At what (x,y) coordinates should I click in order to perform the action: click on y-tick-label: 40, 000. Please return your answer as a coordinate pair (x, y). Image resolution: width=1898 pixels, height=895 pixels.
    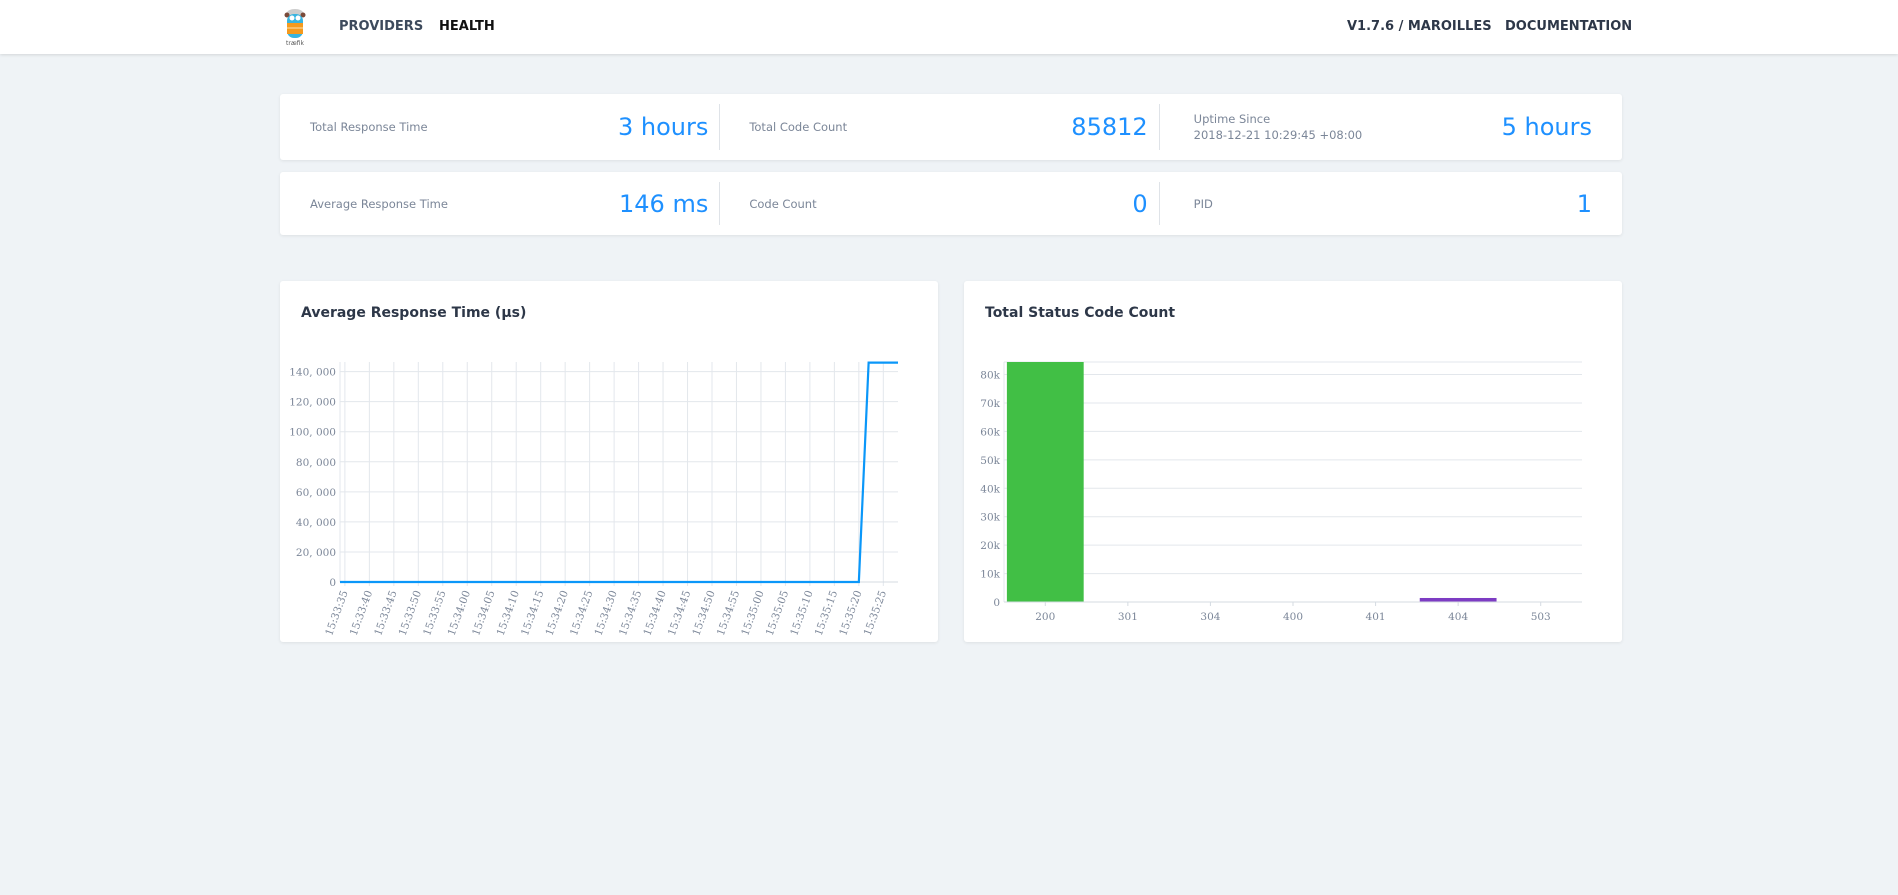
    Looking at the image, I should click on (316, 523).